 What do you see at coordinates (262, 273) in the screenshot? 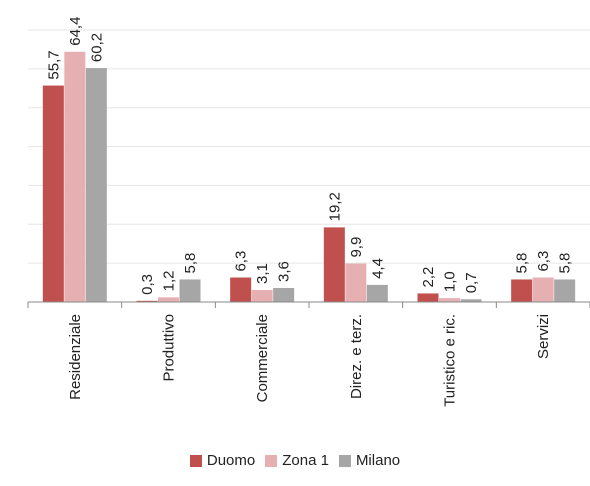
I see `value-label: 3,1` at bounding box center [262, 273].